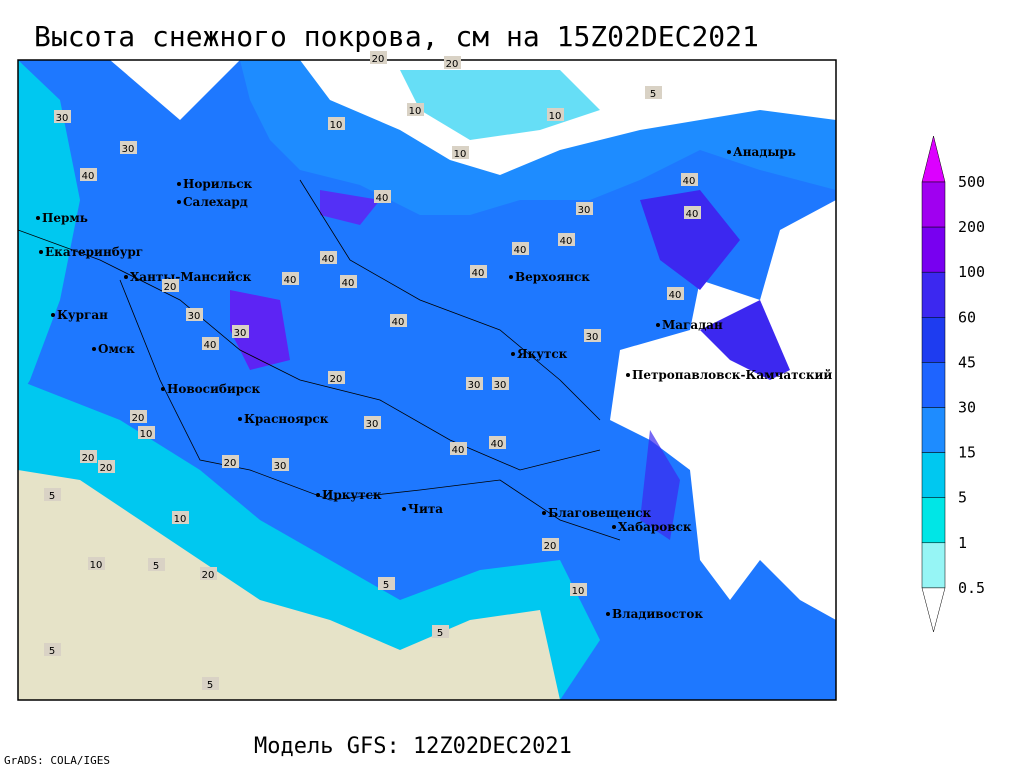  I want to click on legend-label: 0.5, so click(971, 588).